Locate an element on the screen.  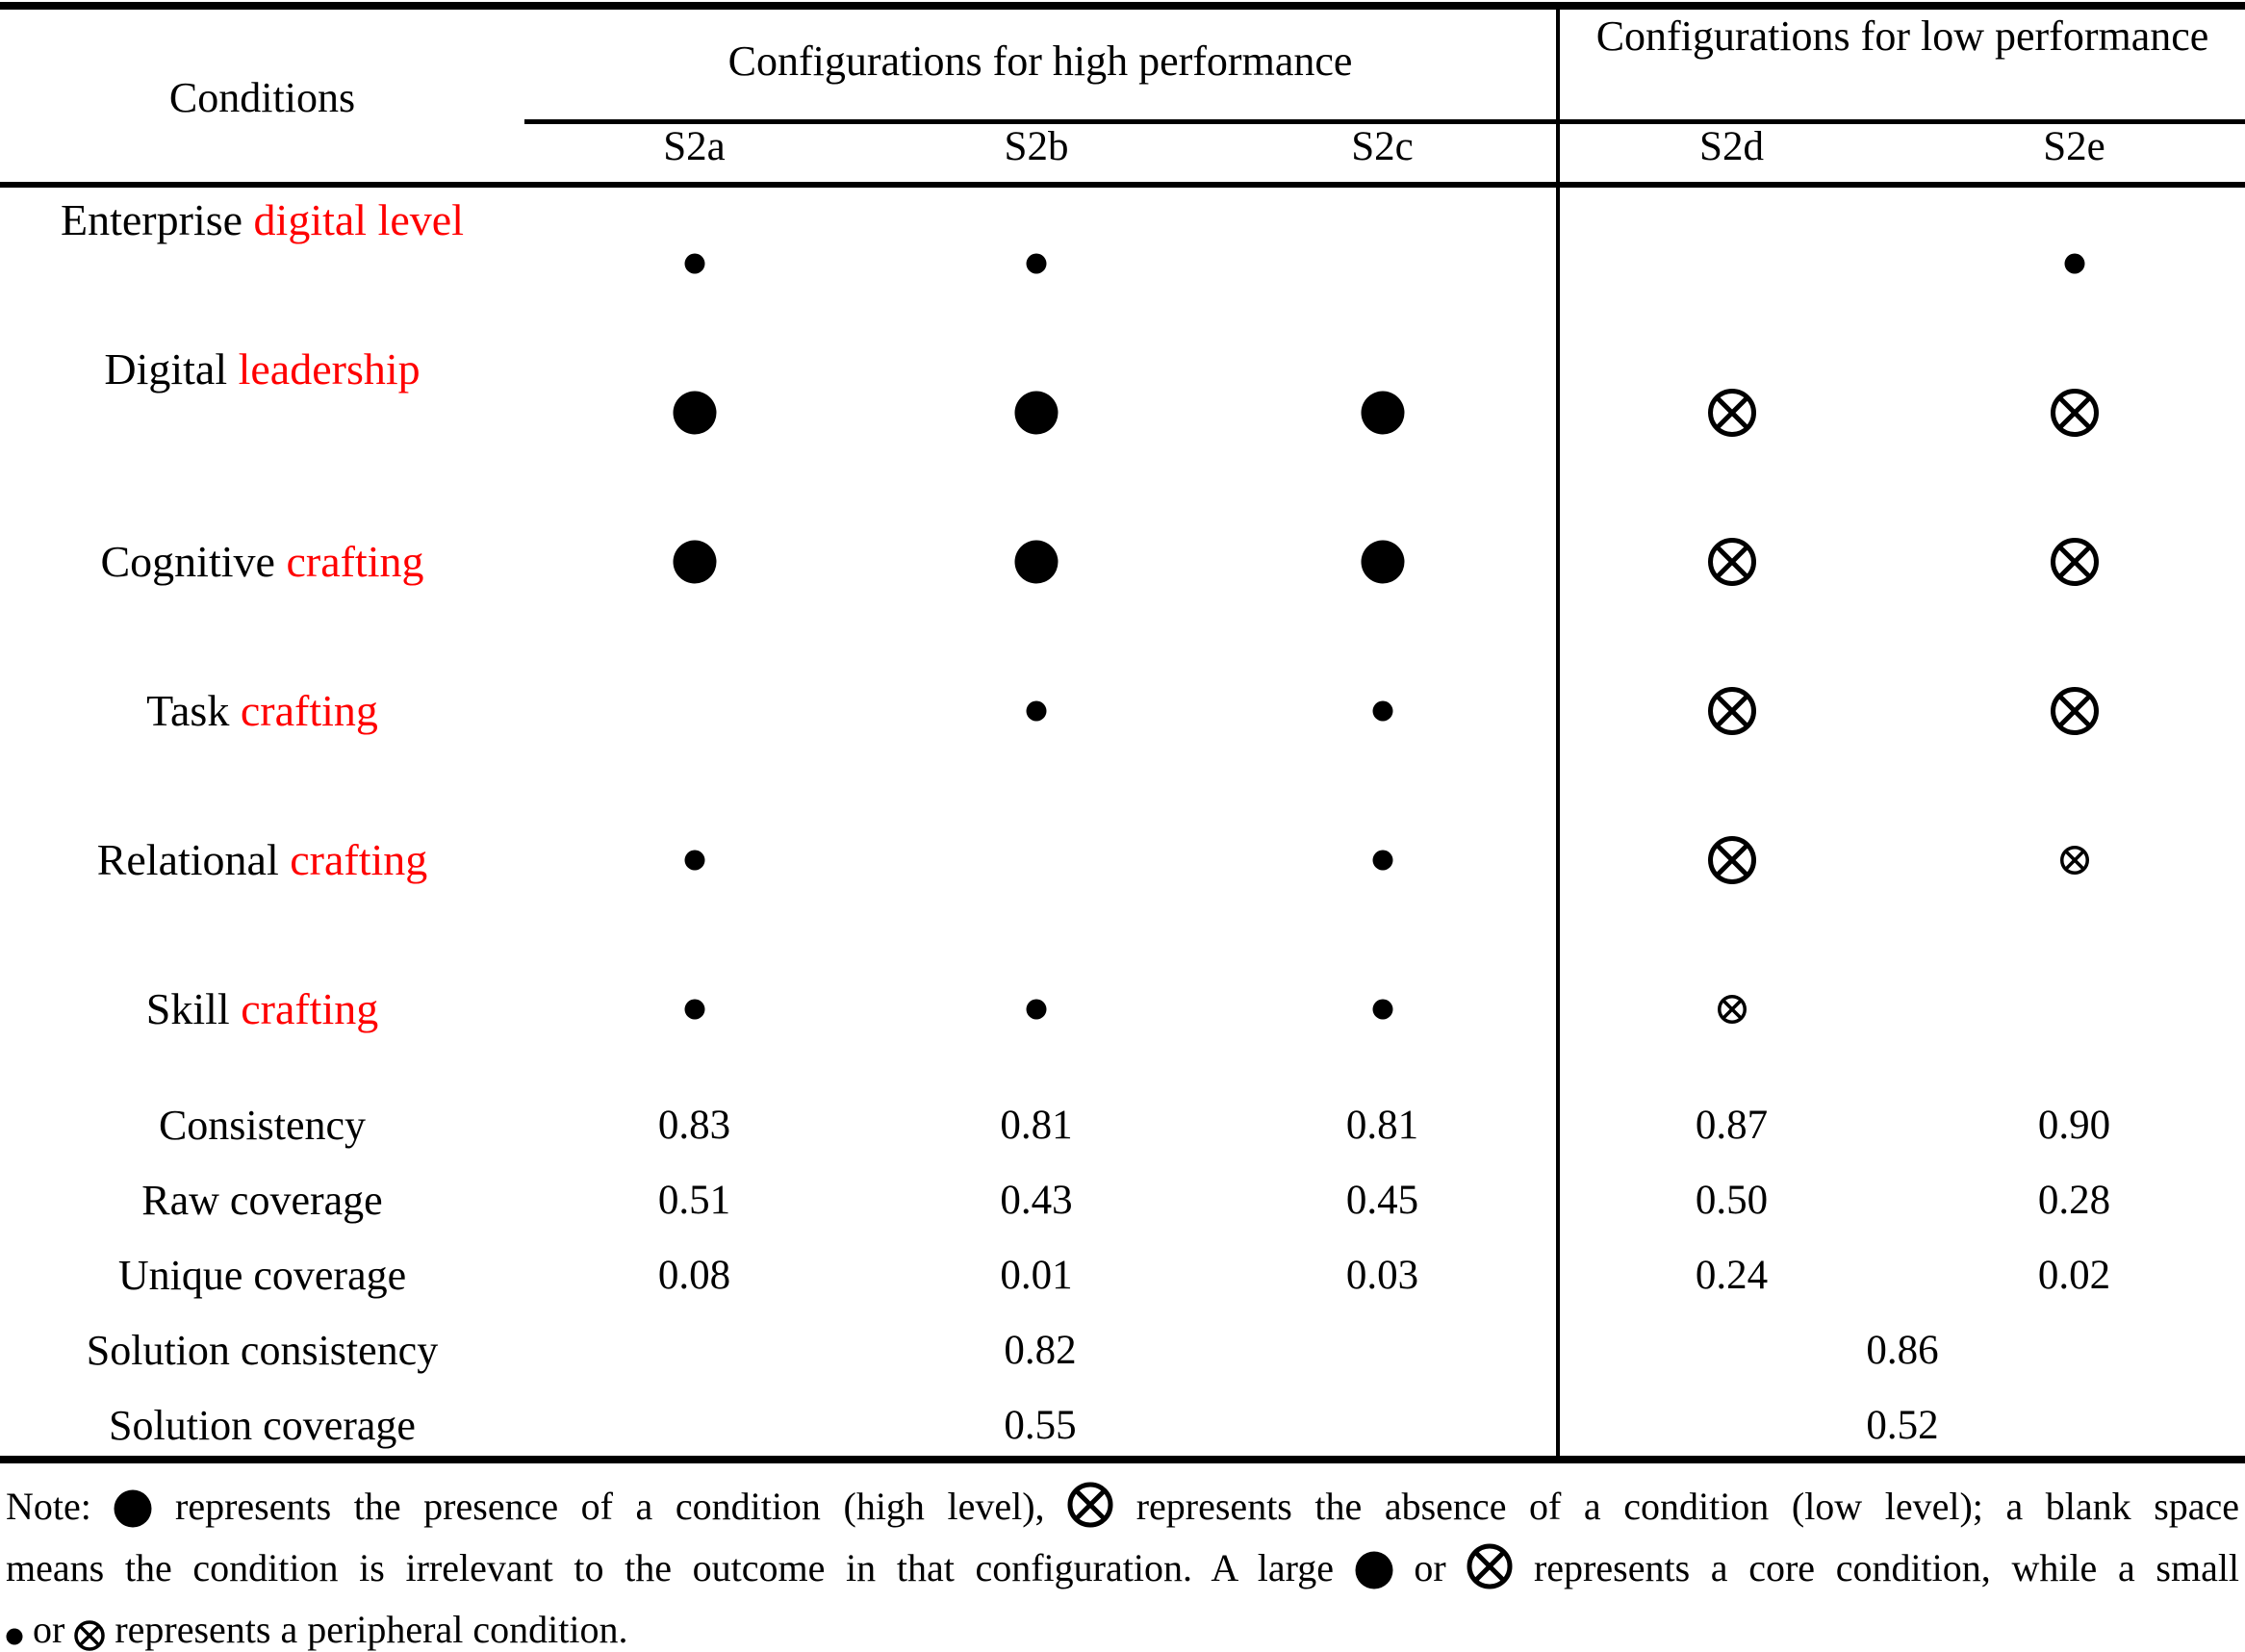
circled-cross-icon is located at coordinates (1090, 1505).